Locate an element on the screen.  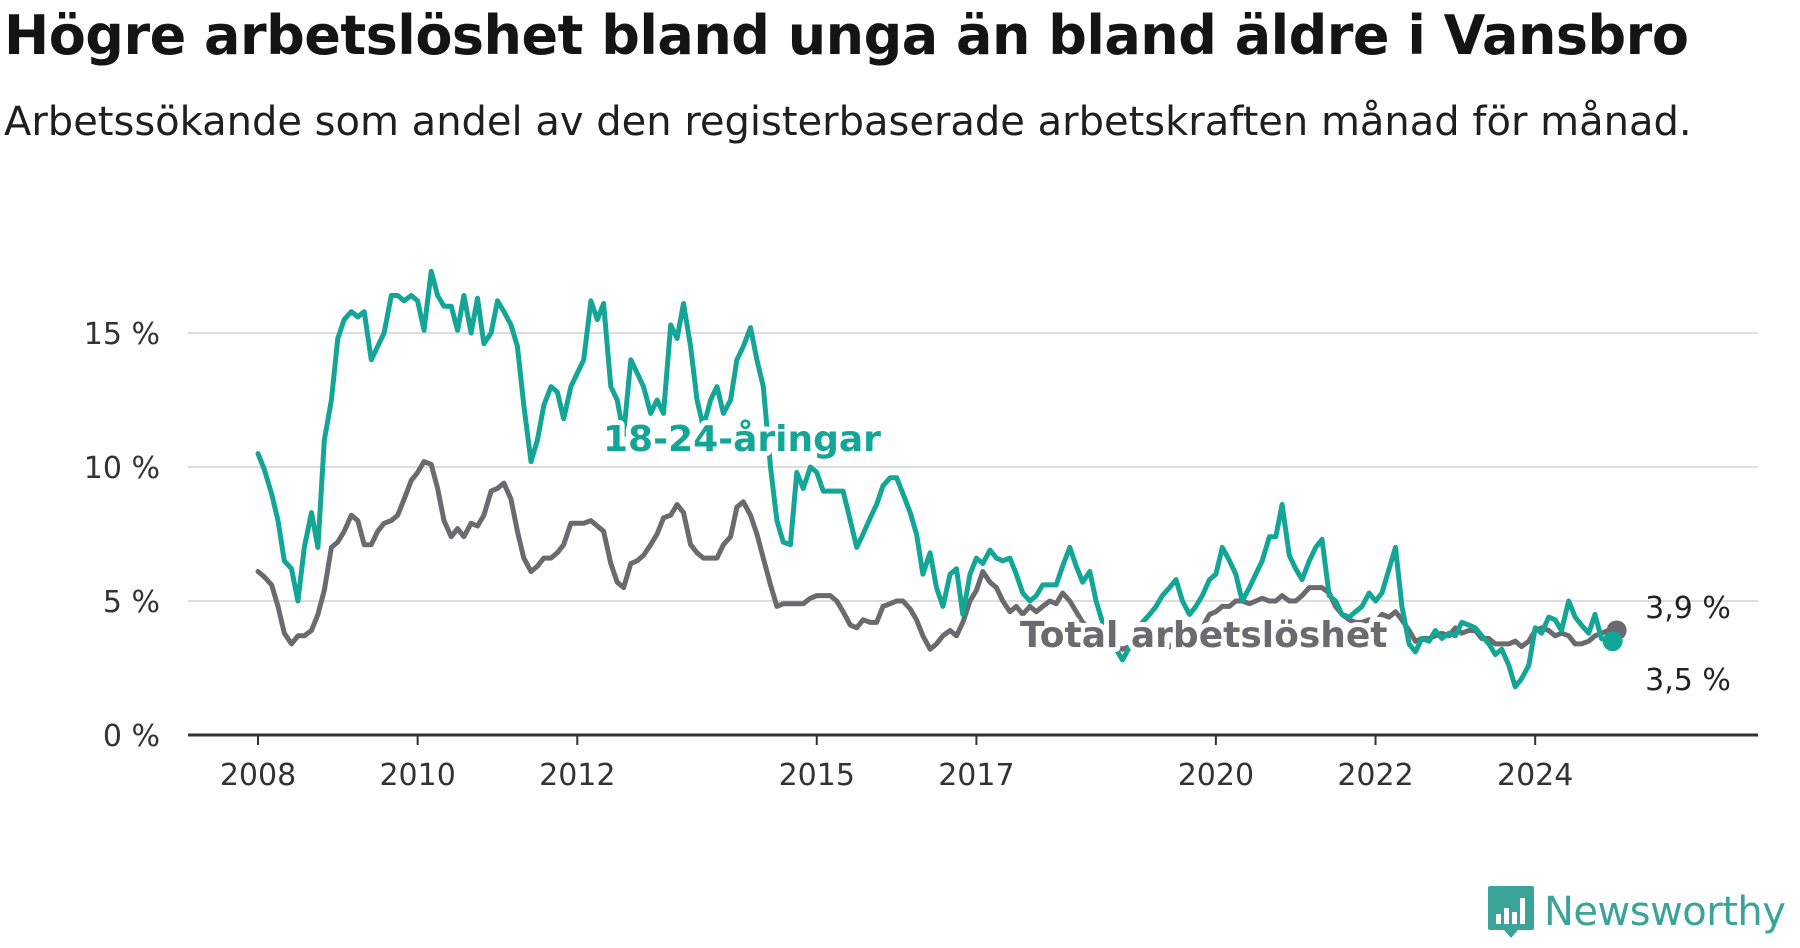
end-marker-youth is located at coordinates (1612, 641).